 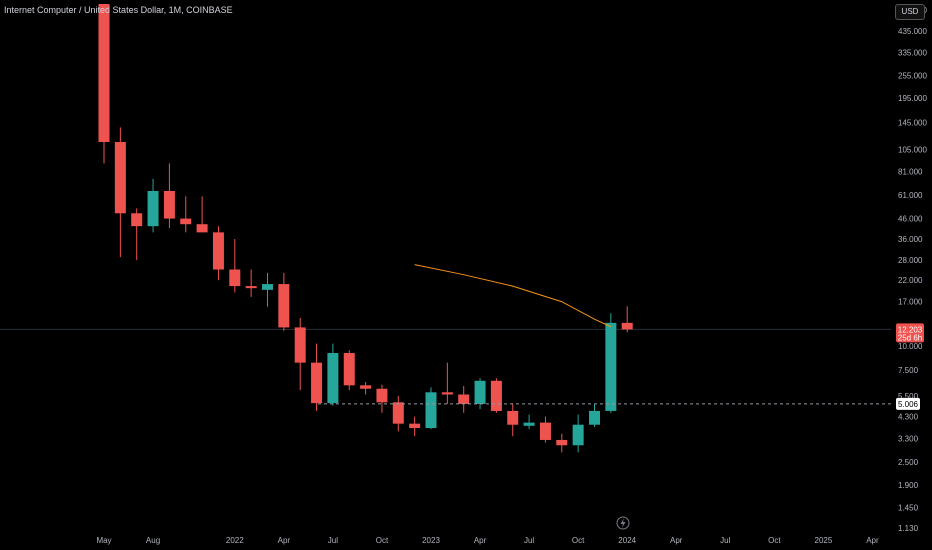 I want to click on y-tick-label: 46.000, so click(x=910, y=219).